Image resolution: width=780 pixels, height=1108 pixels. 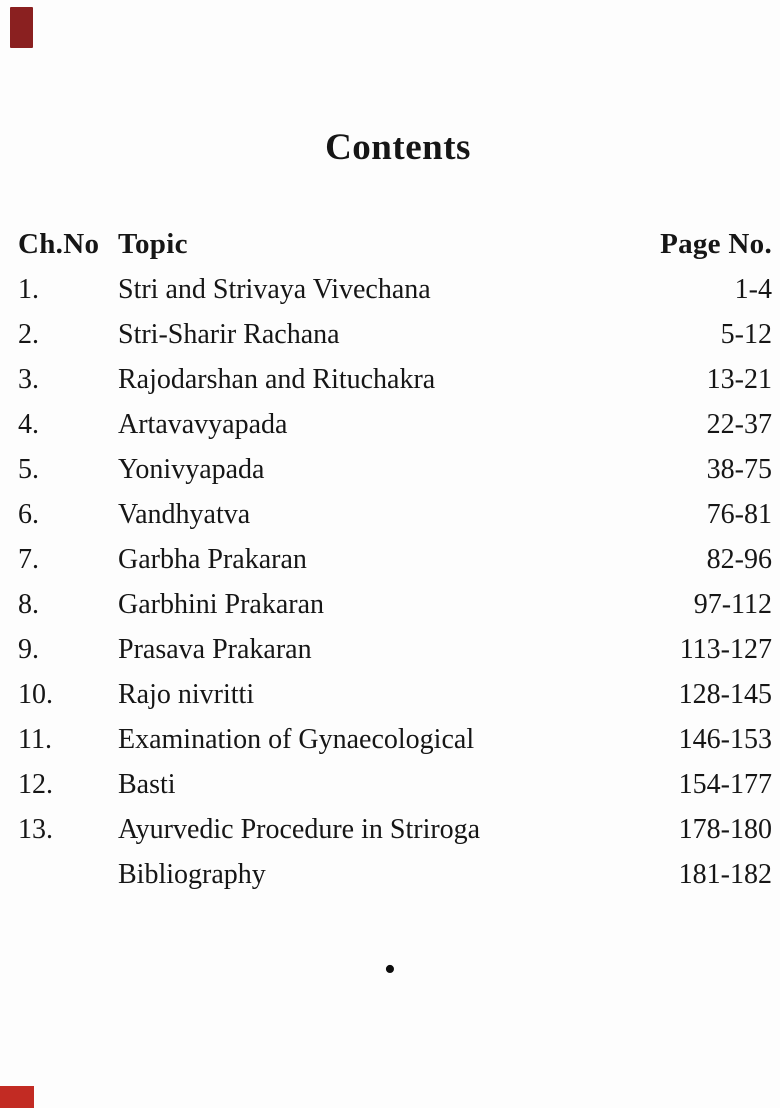 What do you see at coordinates (35, 694) in the screenshot?
I see `chapter-number-cell: 10.` at bounding box center [35, 694].